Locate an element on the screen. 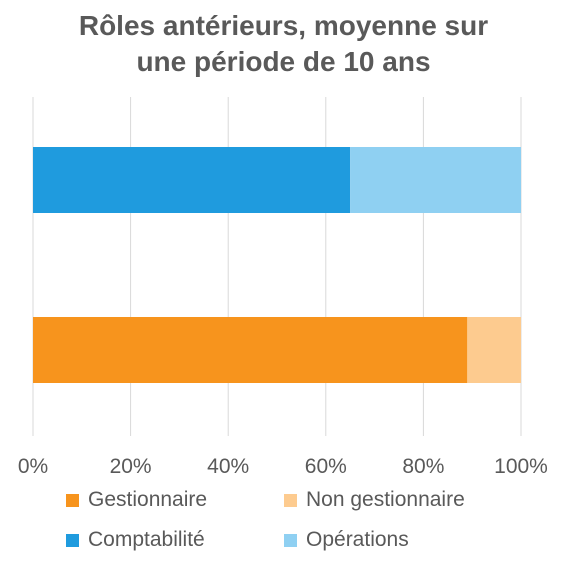  x-tick-label-1: 20% is located at coordinates (131, 466).